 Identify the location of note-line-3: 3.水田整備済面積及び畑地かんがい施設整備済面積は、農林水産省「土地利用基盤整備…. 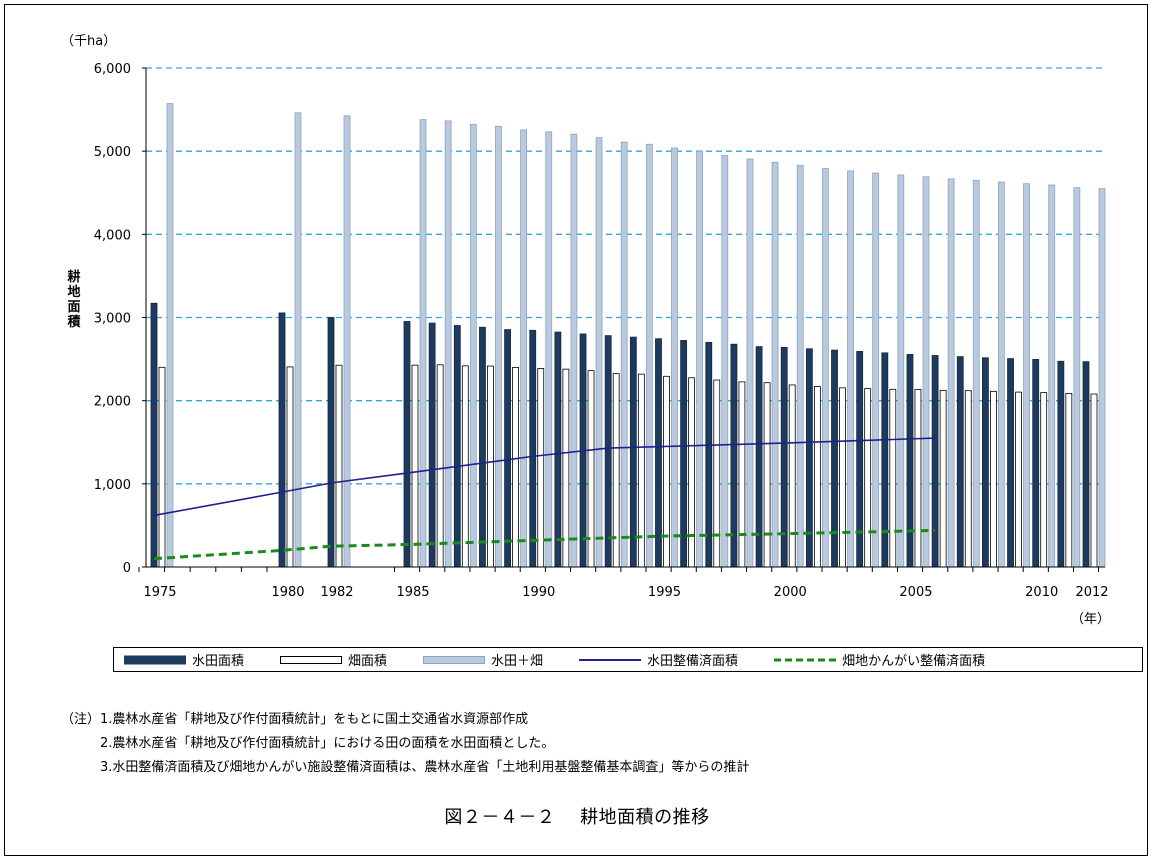
(425, 767).